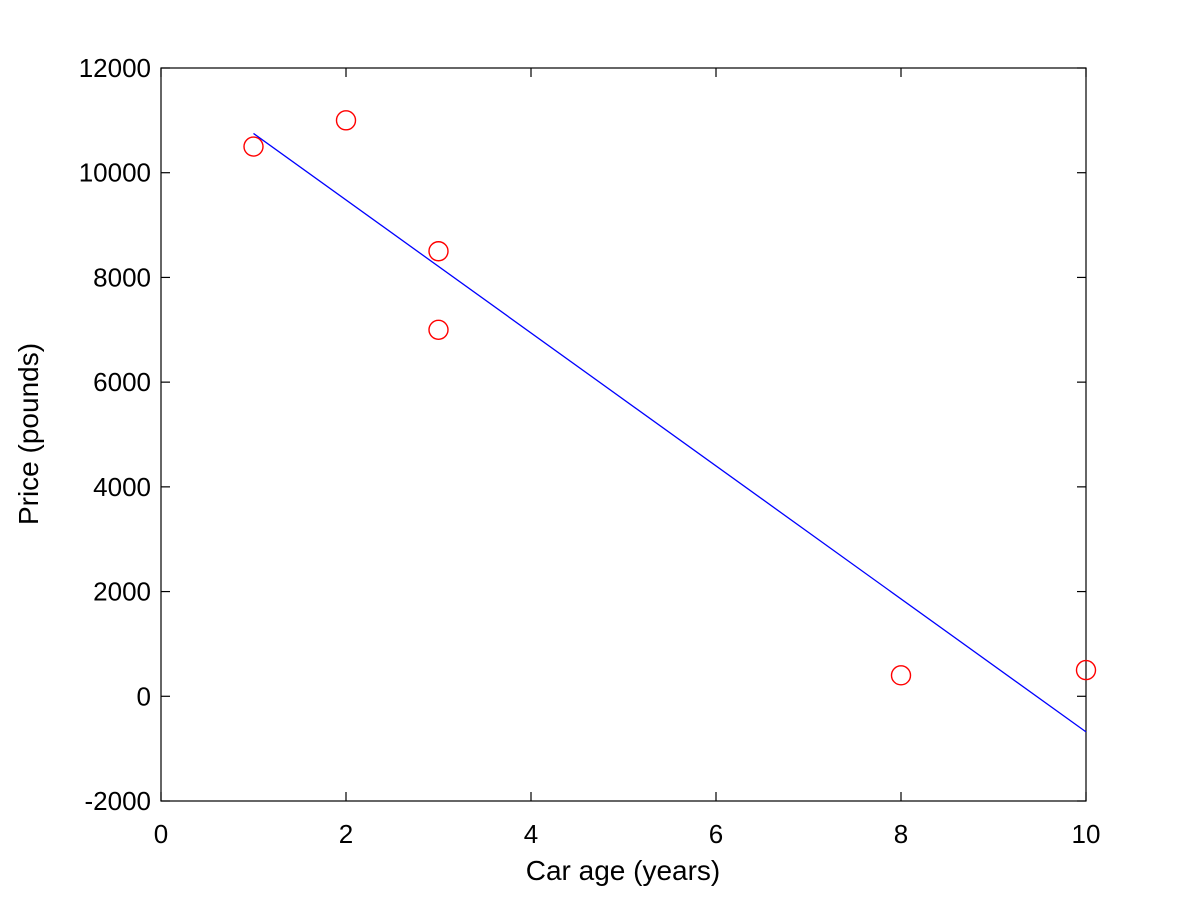 This screenshot has width=1200, height=900. What do you see at coordinates (346, 834) in the screenshot?
I see `x-tick-label: 2` at bounding box center [346, 834].